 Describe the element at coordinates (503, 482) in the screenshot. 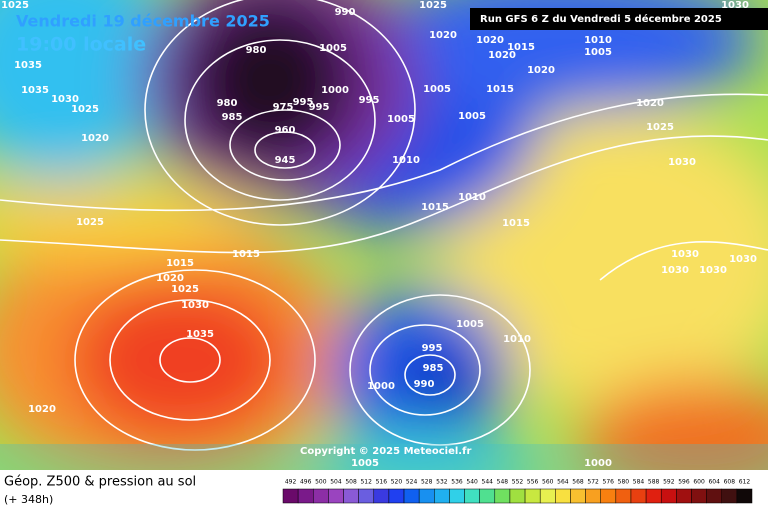

I see `colorbar-label: 548` at that location.